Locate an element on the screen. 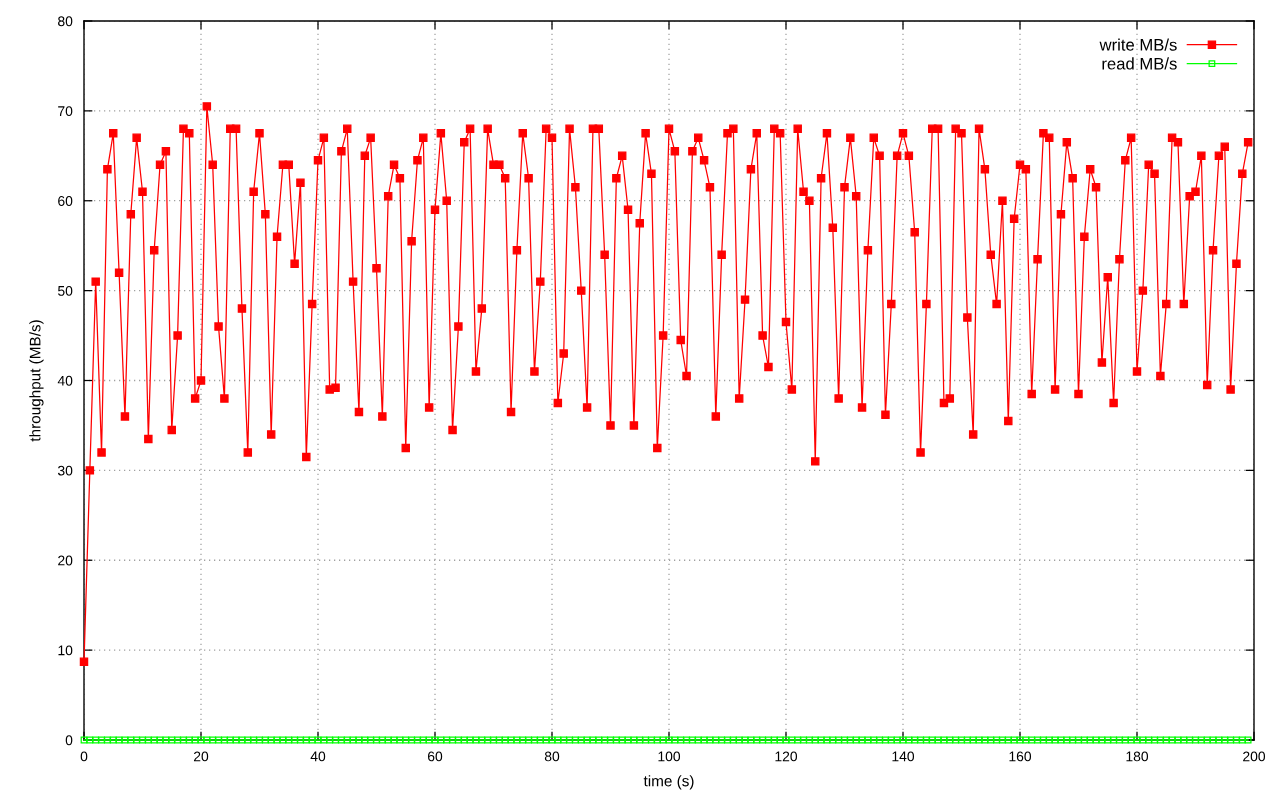 Image resolution: width=1280 pixels, height=800 pixels. x-tick-label: 160 is located at coordinates (1020, 756).